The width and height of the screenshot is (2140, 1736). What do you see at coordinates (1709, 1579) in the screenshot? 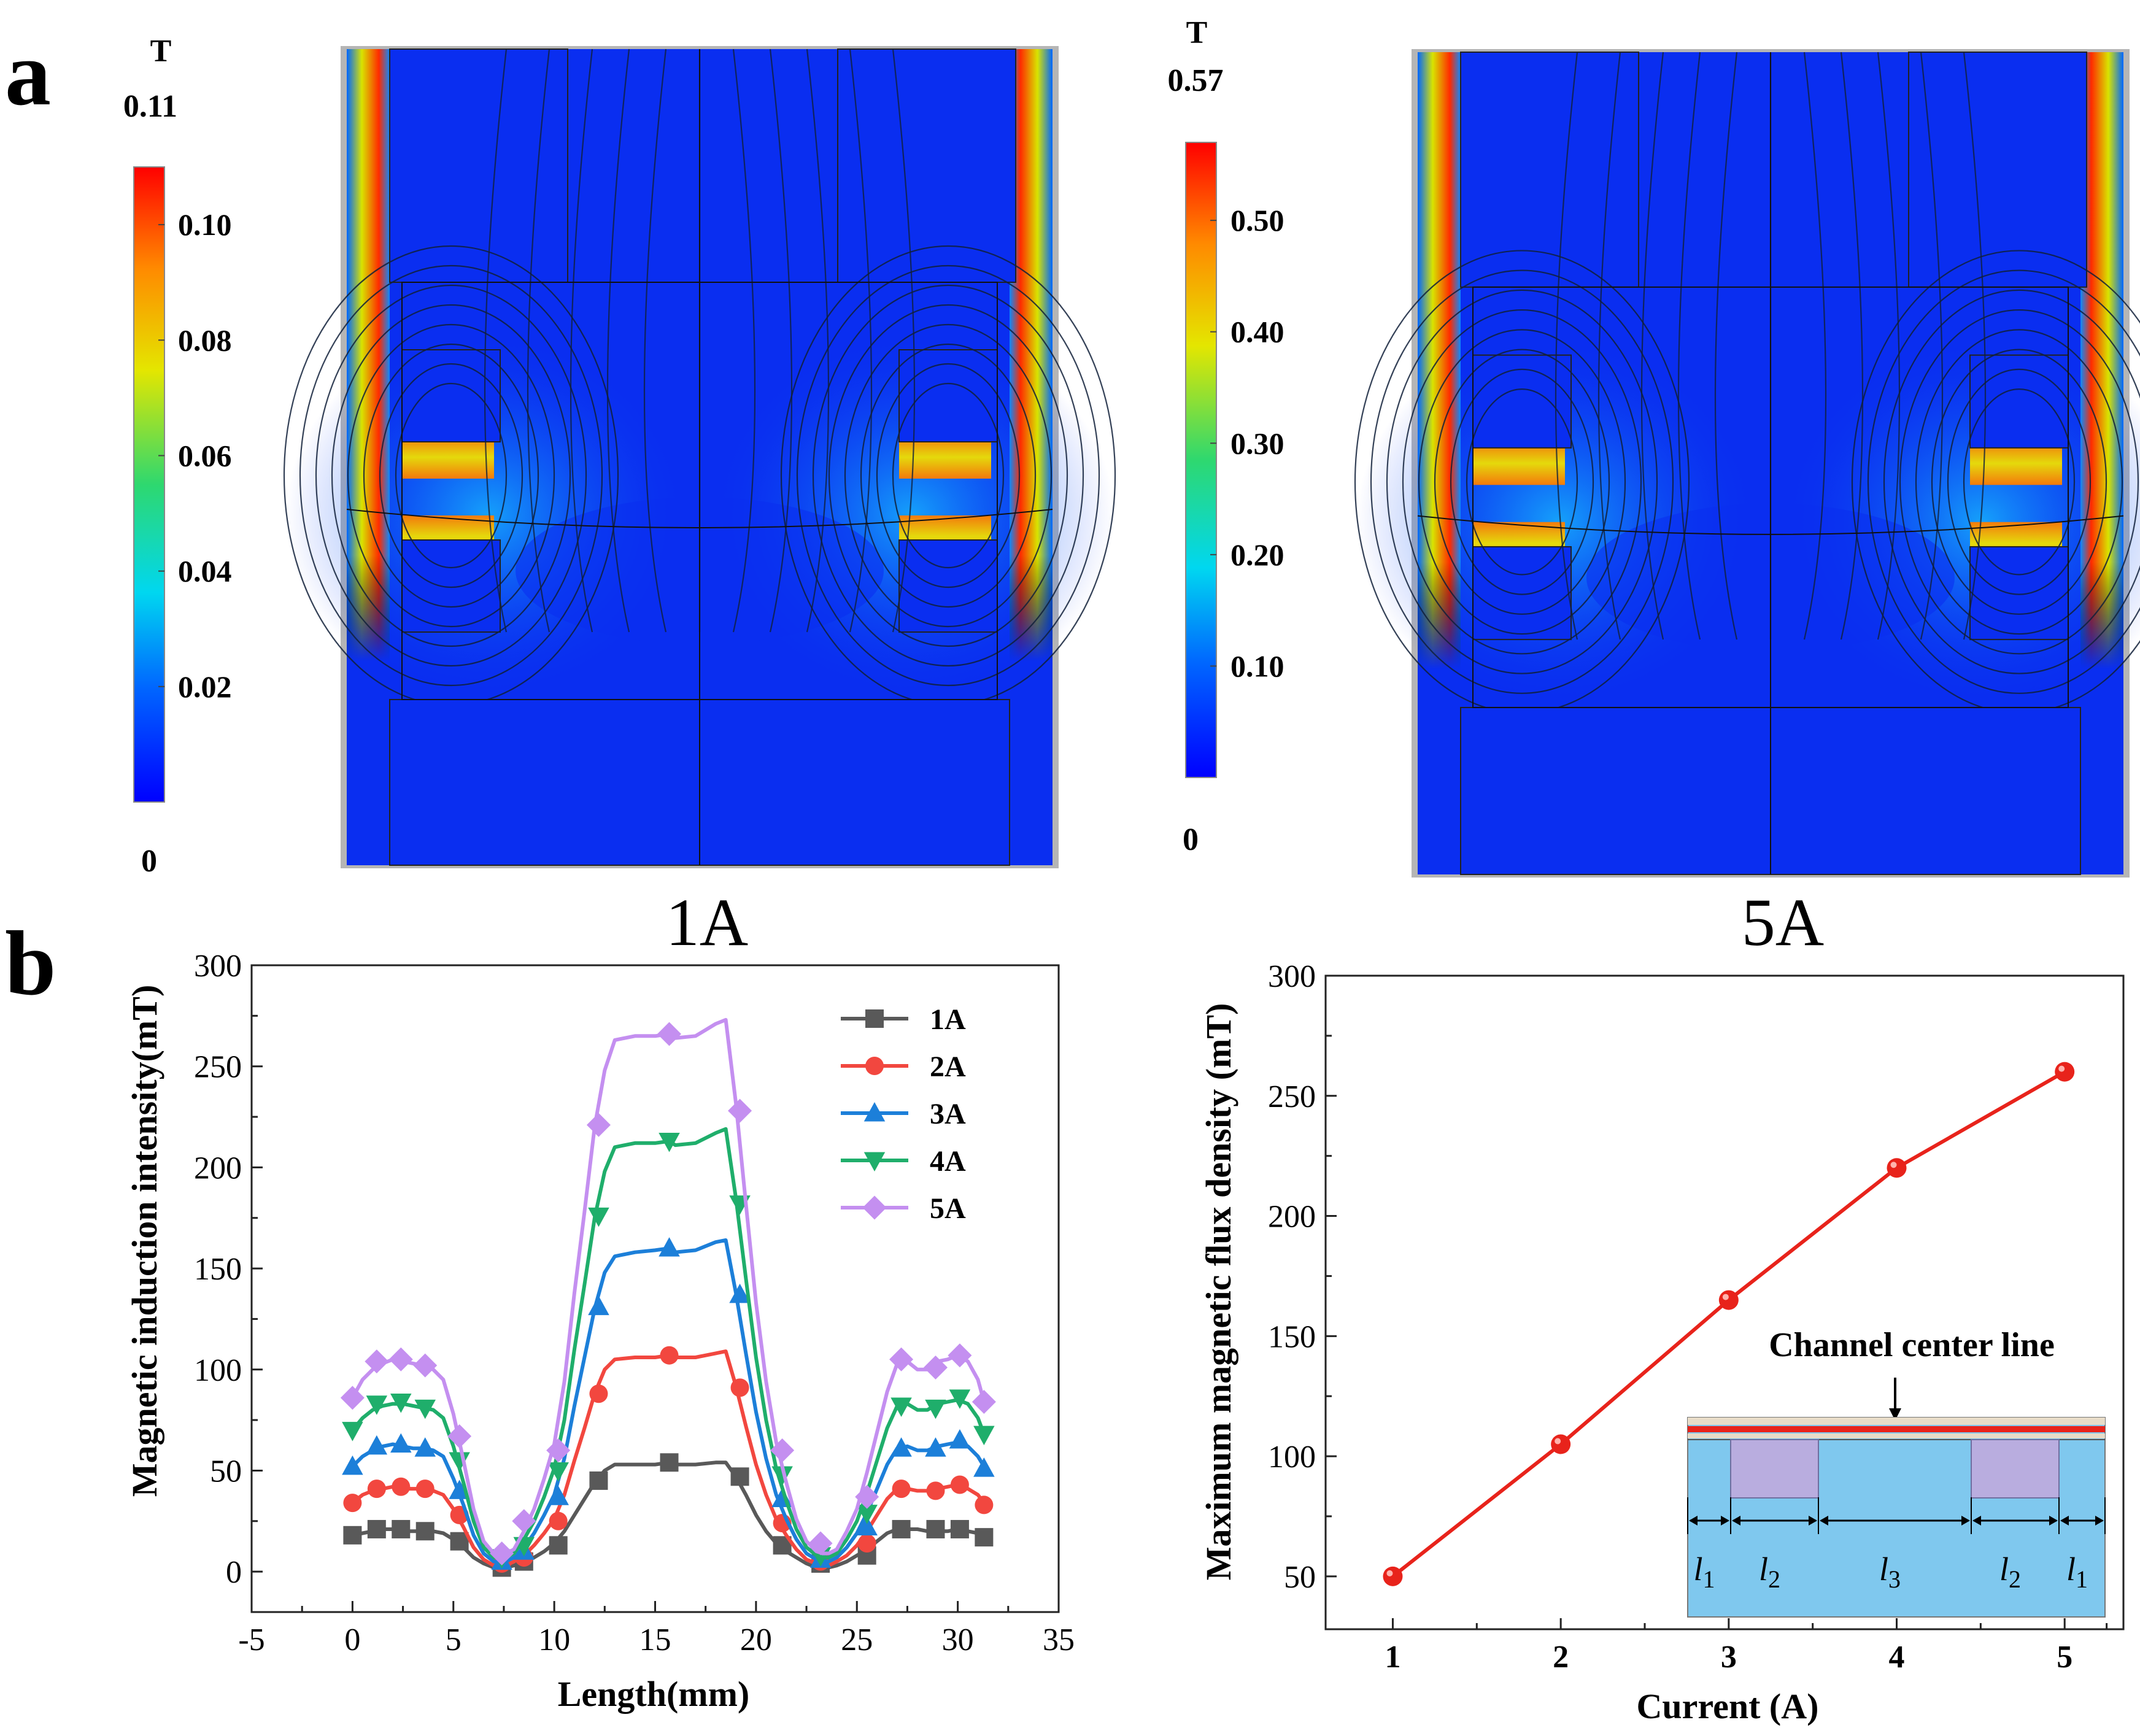
I see `inset-dim-label-sub: 1` at bounding box center [1709, 1579].